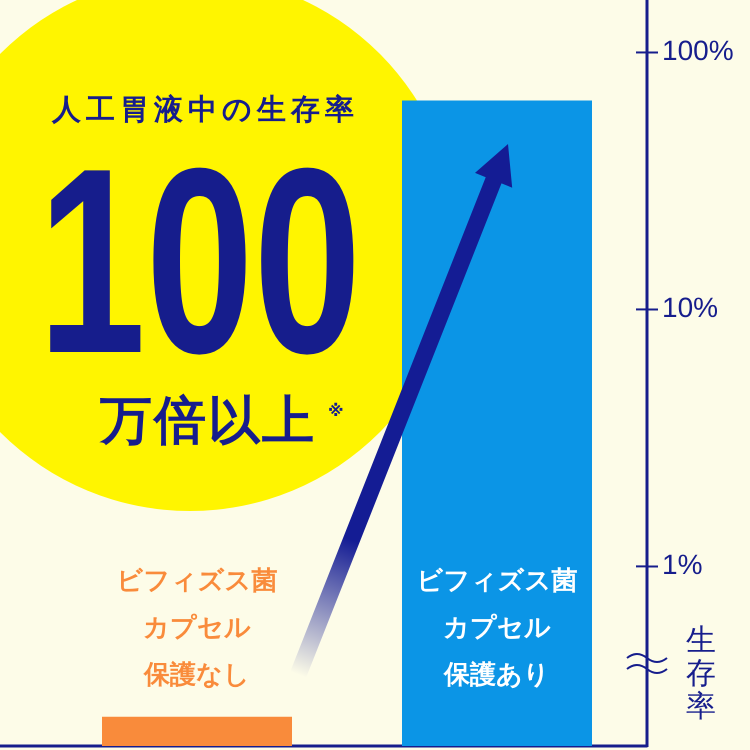  I want to click on y-tick-label: 1%, so click(682, 564).